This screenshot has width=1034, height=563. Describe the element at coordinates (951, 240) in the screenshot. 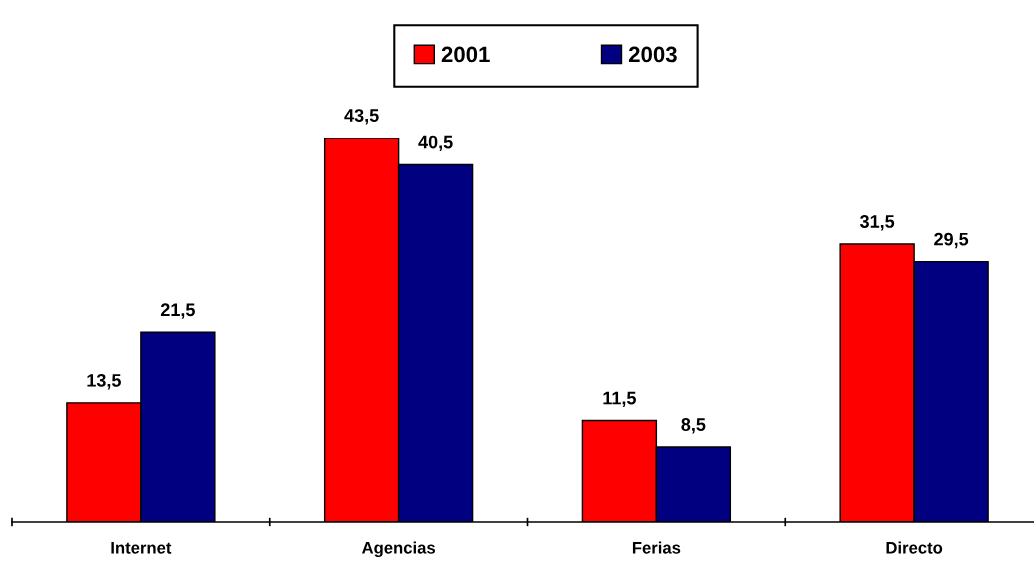

I see `data-label: 29,5` at that location.